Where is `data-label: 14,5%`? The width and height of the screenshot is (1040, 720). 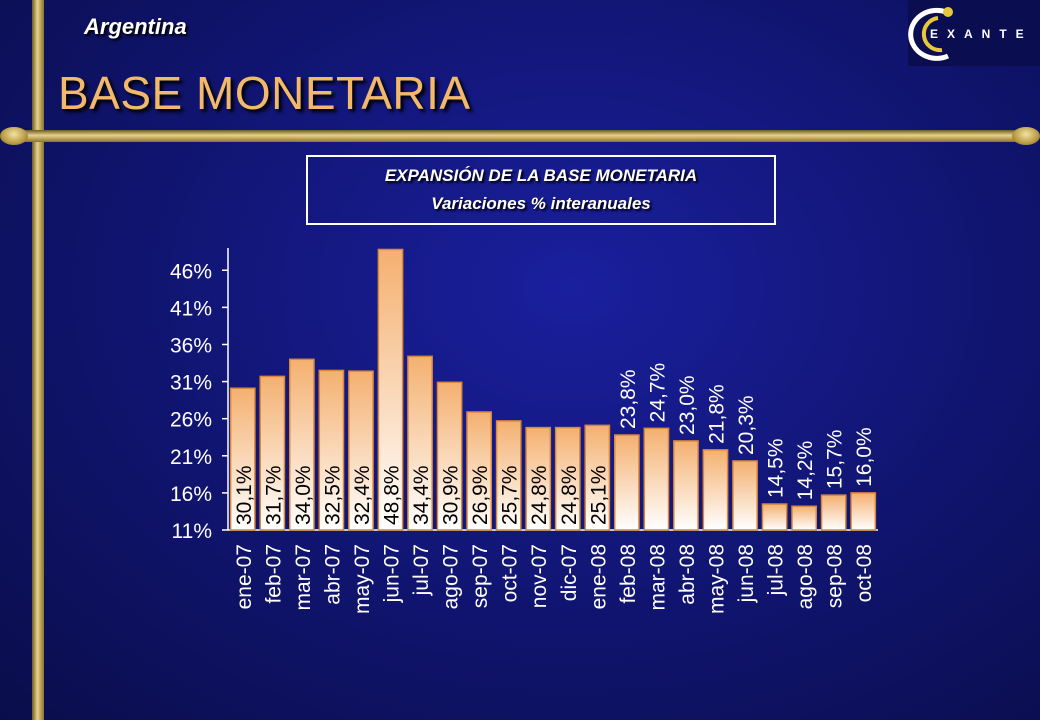 data-label: 14,5% is located at coordinates (776, 468).